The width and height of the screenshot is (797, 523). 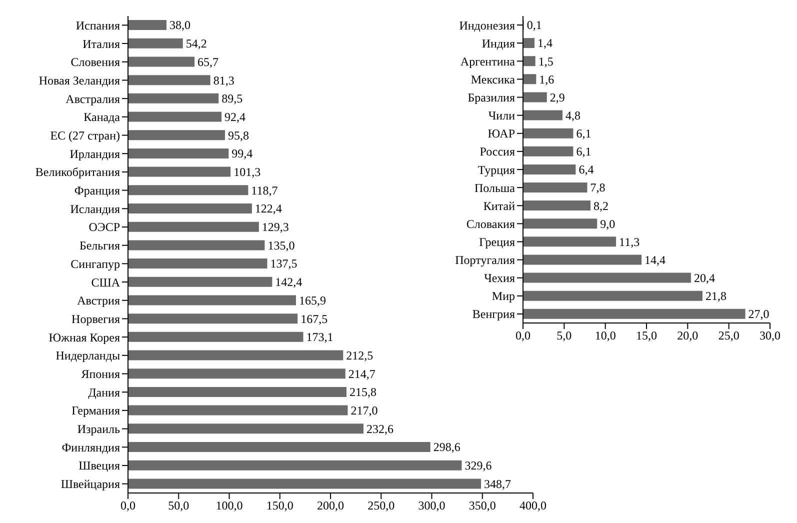 I want to click on x-tick-label: 25,0, so click(x=729, y=335).